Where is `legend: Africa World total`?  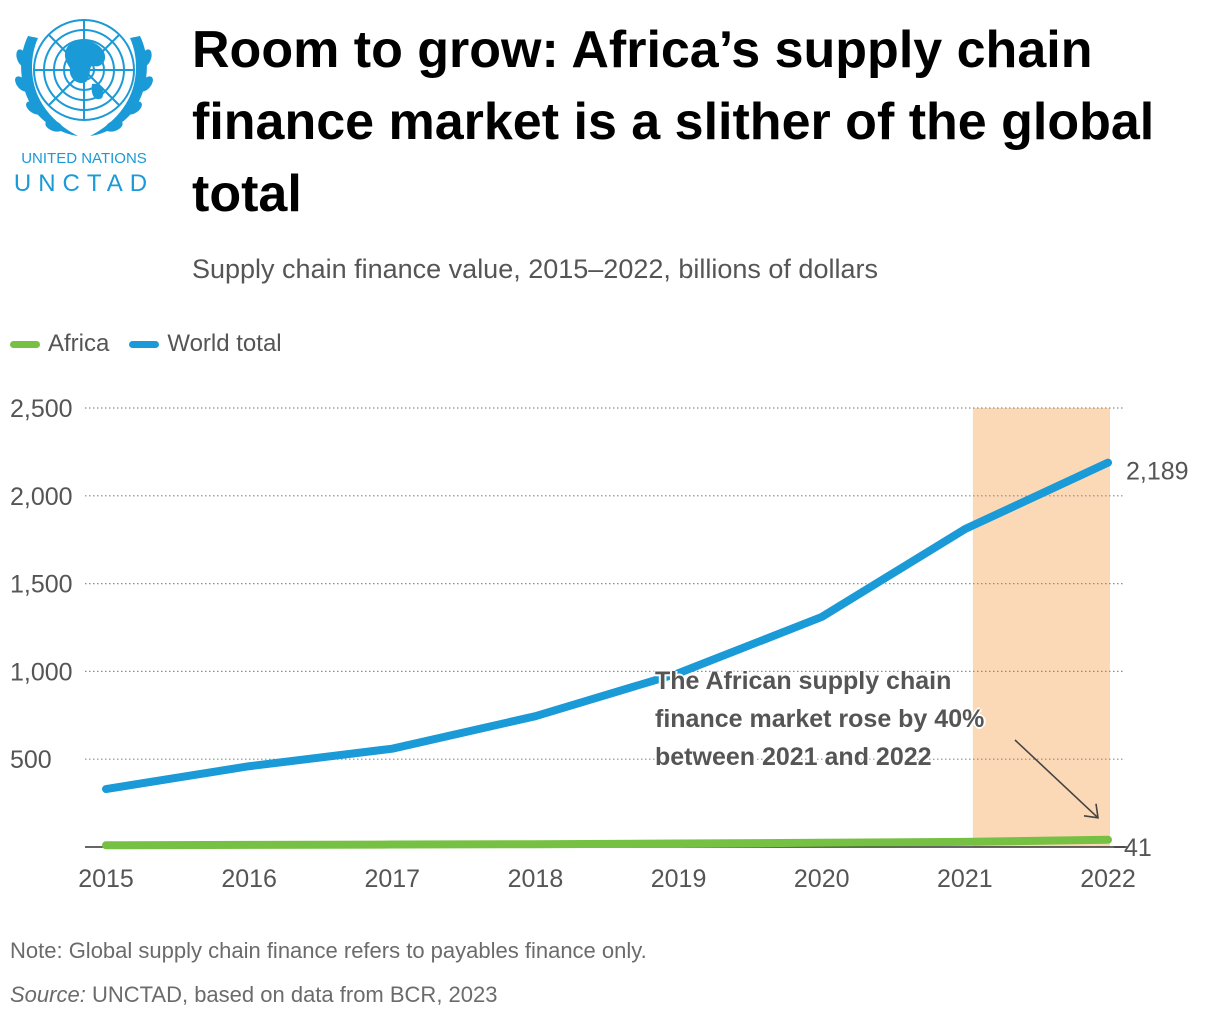
legend: Africa World total is located at coordinates (156, 344).